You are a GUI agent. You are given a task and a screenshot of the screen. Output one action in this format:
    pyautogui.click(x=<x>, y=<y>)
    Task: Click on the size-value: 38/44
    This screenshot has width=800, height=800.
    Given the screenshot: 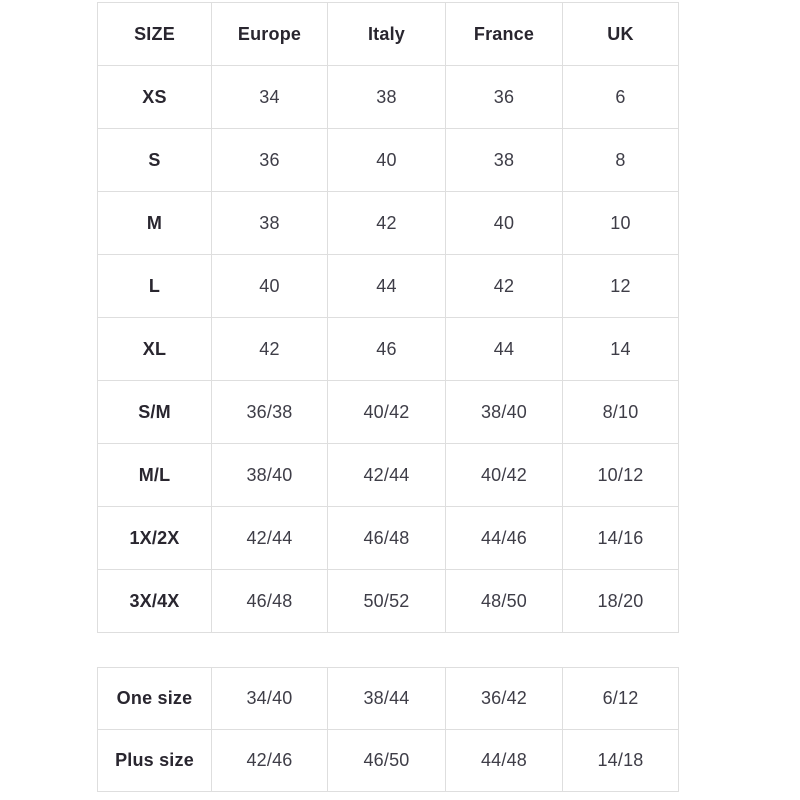 What is the action you would take?
    pyautogui.click(x=386, y=698)
    